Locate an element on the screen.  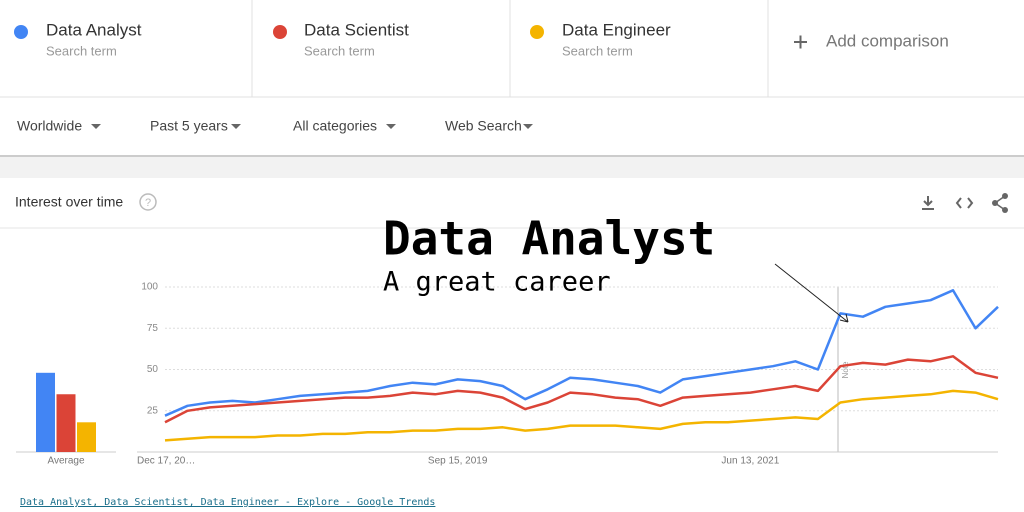
filter: Past 5 years is located at coordinates (189, 126).